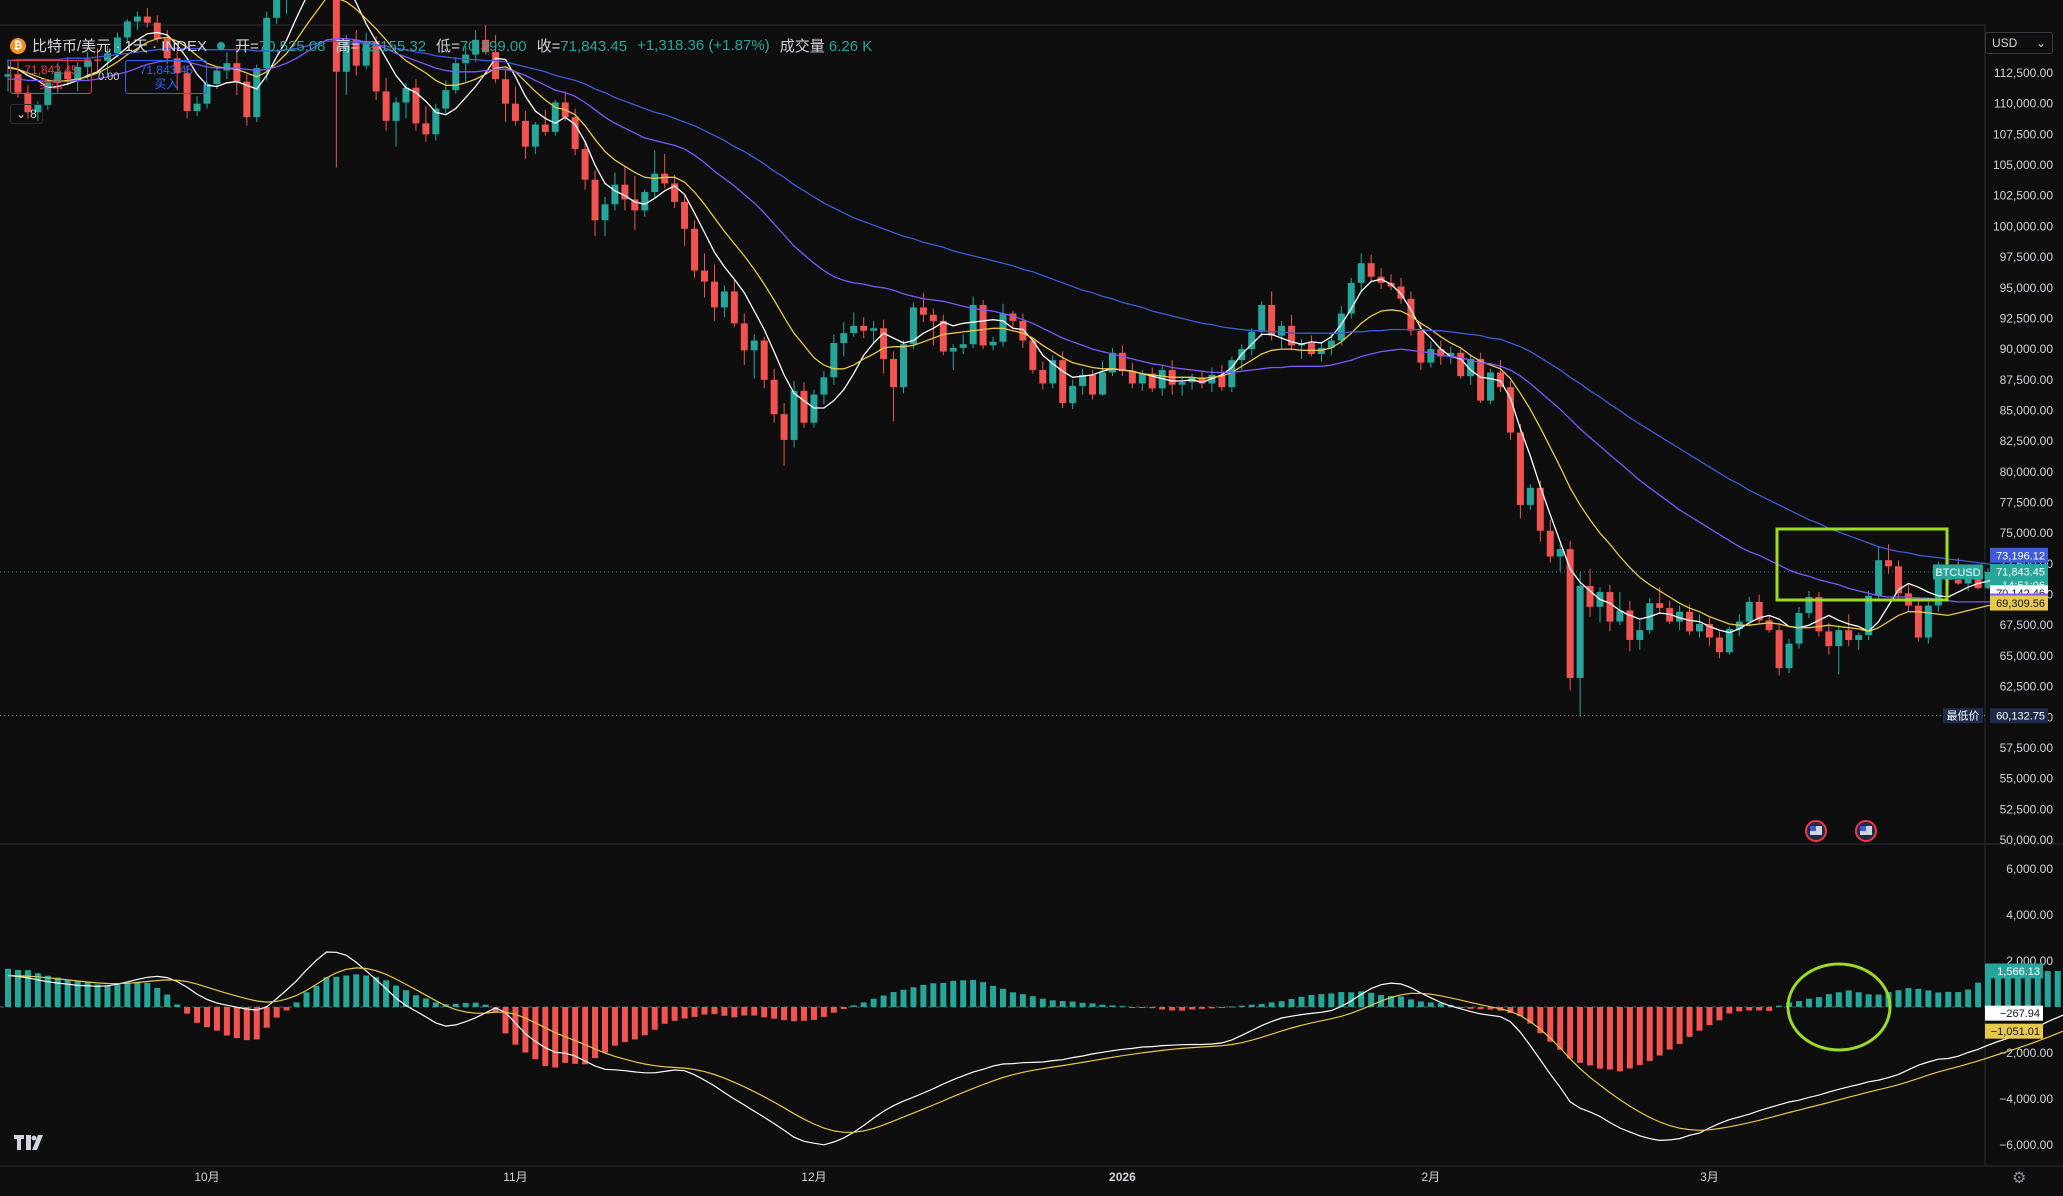 Image resolution: width=2063 pixels, height=1196 pixels. Describe the element at coordinates (1866, 831) in the screenshot. I see `event-flag-icon` at that location.